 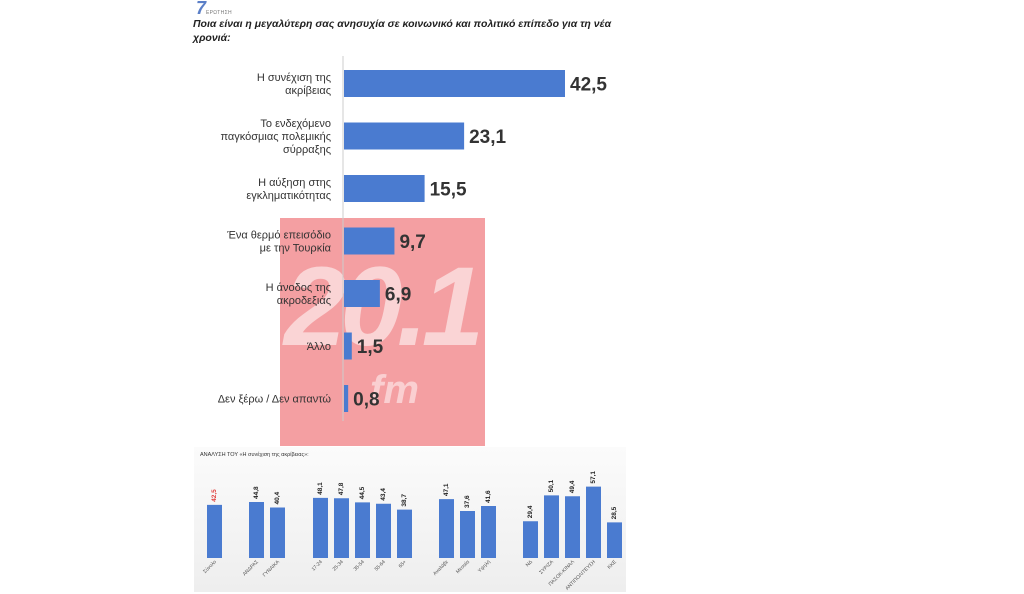 What do you see at coordinates (272, 569) in the screenshot?
I see `breakdown-category-label: ΓΥΝΑΙΚΑ` at bounding box center [272, 569].